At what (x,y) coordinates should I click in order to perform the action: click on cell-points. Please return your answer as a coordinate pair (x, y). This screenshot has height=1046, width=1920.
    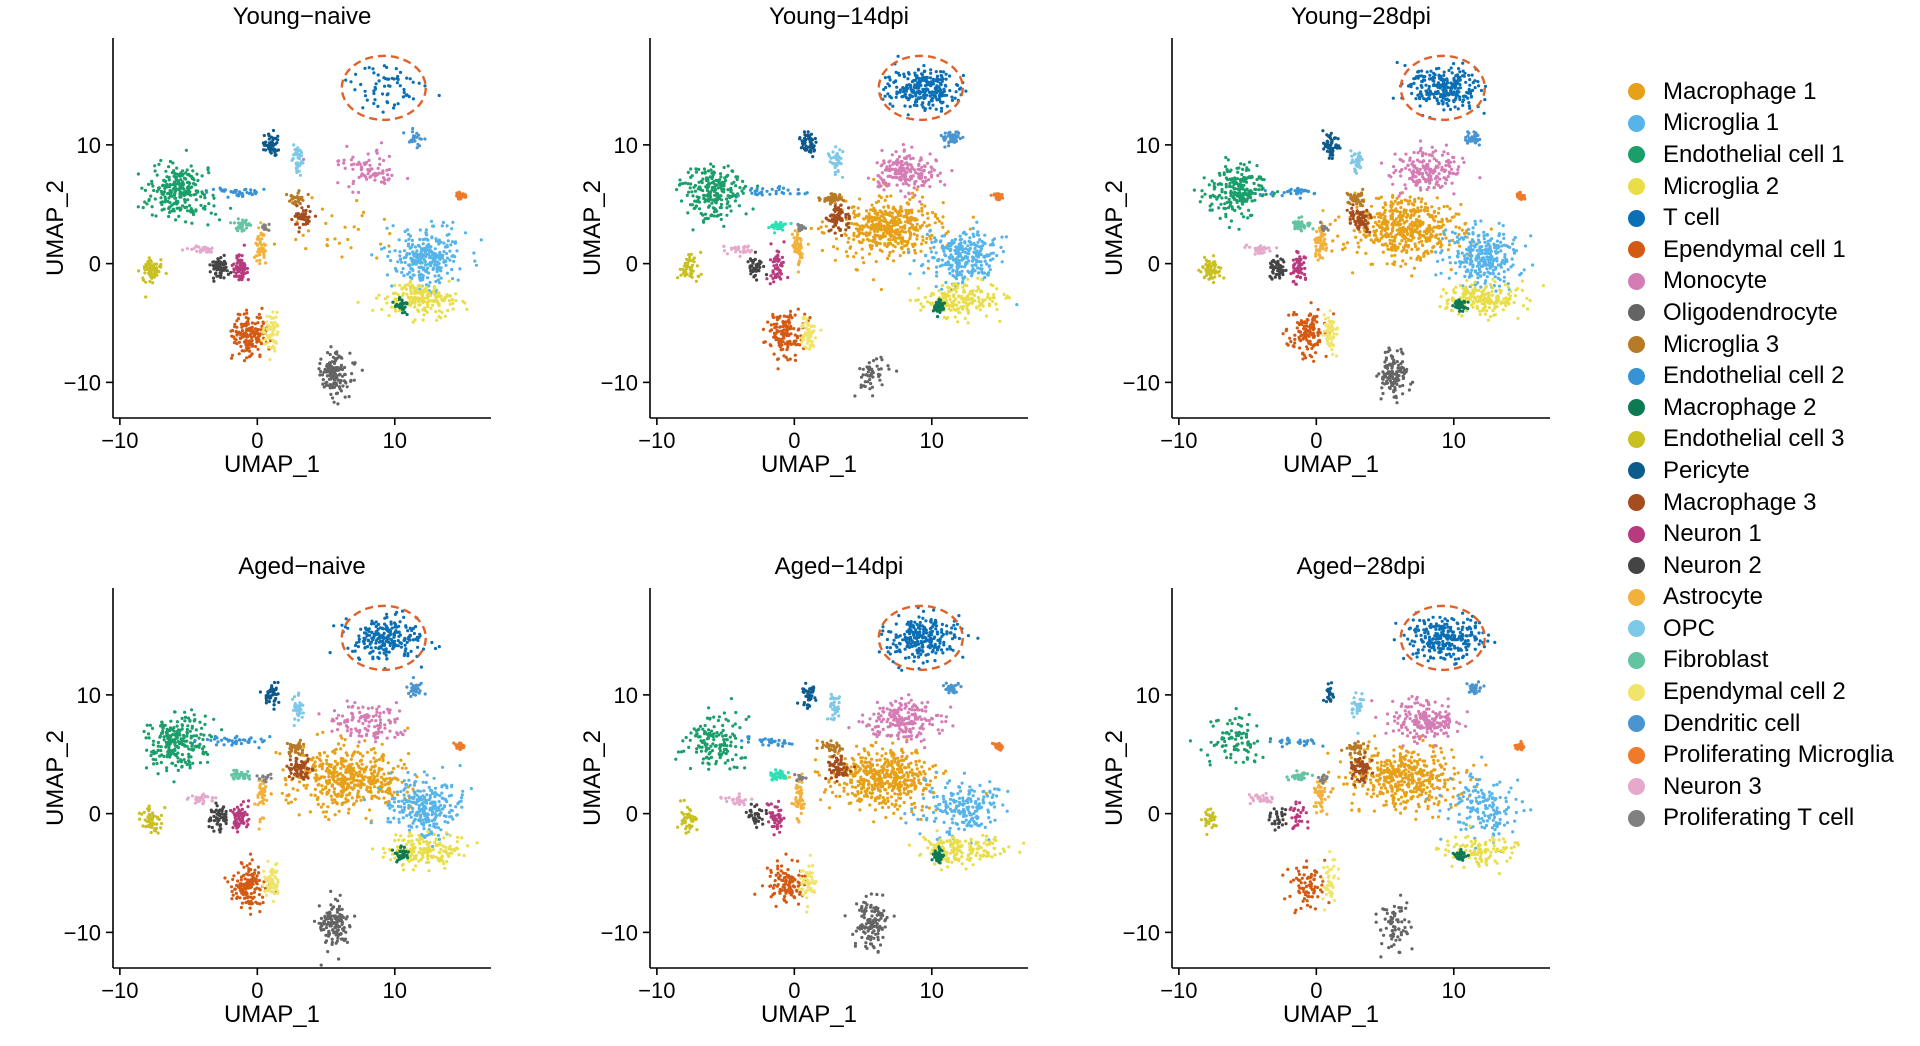
    Looking at the image, I should click on (847, 226).